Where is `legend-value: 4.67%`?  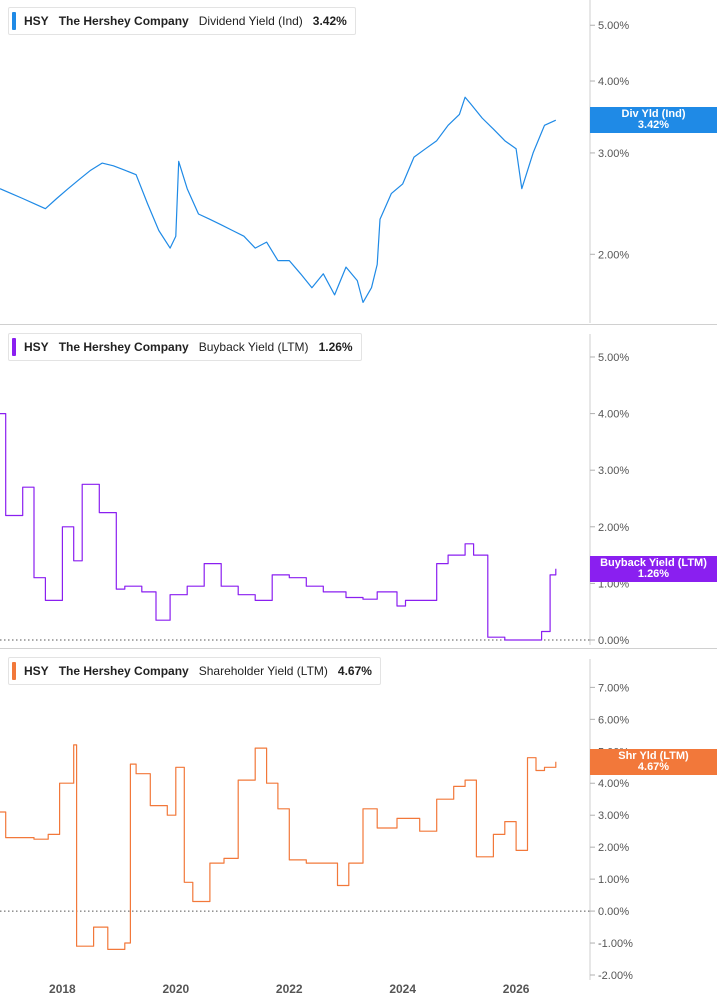 legend-value: 4.67% is located at coordinates (354, 671).